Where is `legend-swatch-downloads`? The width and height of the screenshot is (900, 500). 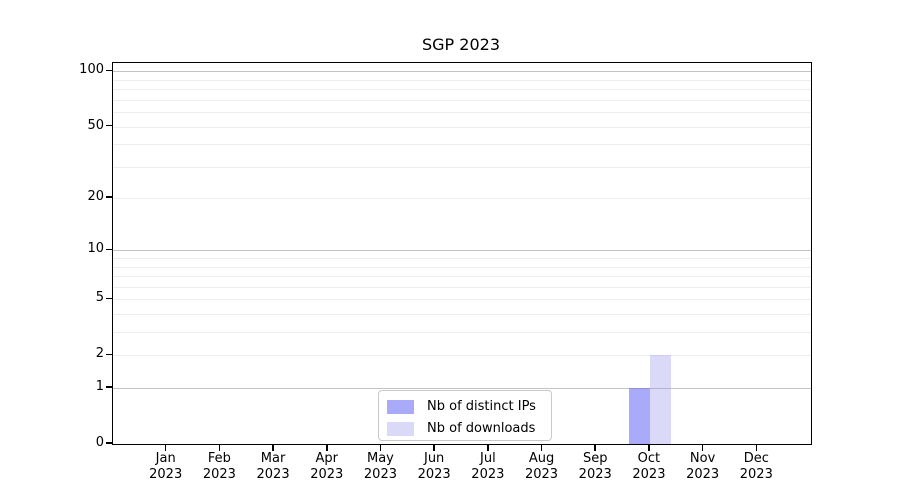 legend-swatch-downloads is located at coordinates (400, 428).